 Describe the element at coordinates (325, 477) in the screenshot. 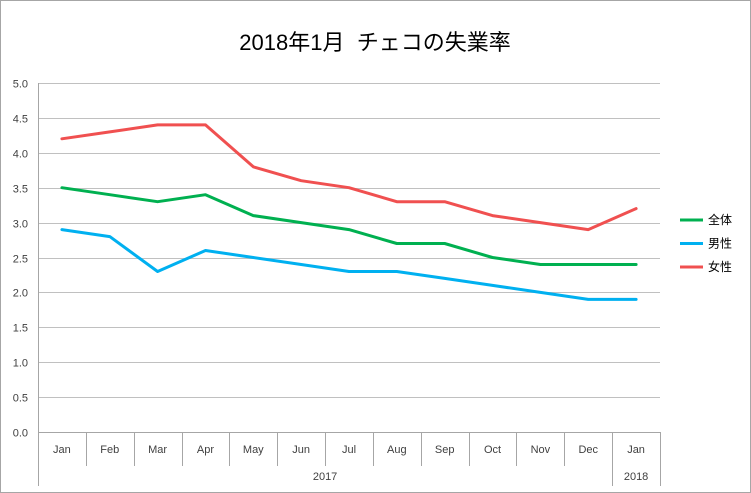

I see `group-label: 2017` at that location.